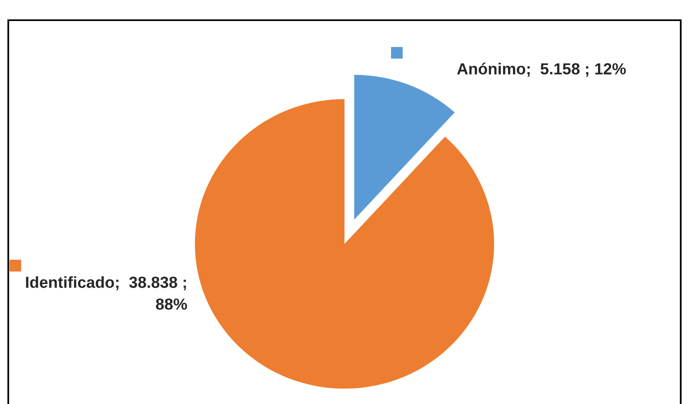 This screenshot has width=689, height=404. What do you see at coordinates (106, 293) in the screenshot?
I see `legend-label: Identificado; 38.838 ; 88%` at bounding box center [106, 293].